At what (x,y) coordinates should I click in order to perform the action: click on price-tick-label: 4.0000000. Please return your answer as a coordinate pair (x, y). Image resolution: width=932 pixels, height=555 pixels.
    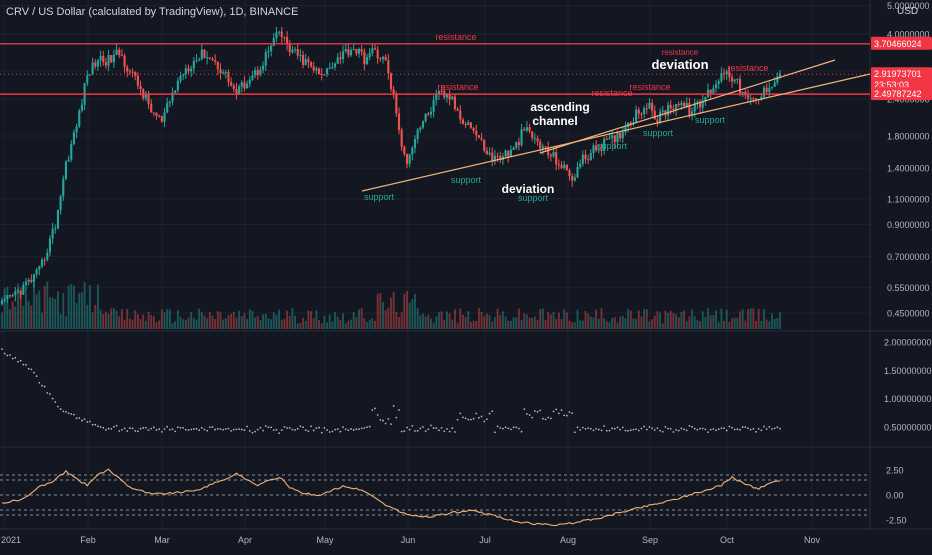
    Looking at the image, I should click on (908, 35).